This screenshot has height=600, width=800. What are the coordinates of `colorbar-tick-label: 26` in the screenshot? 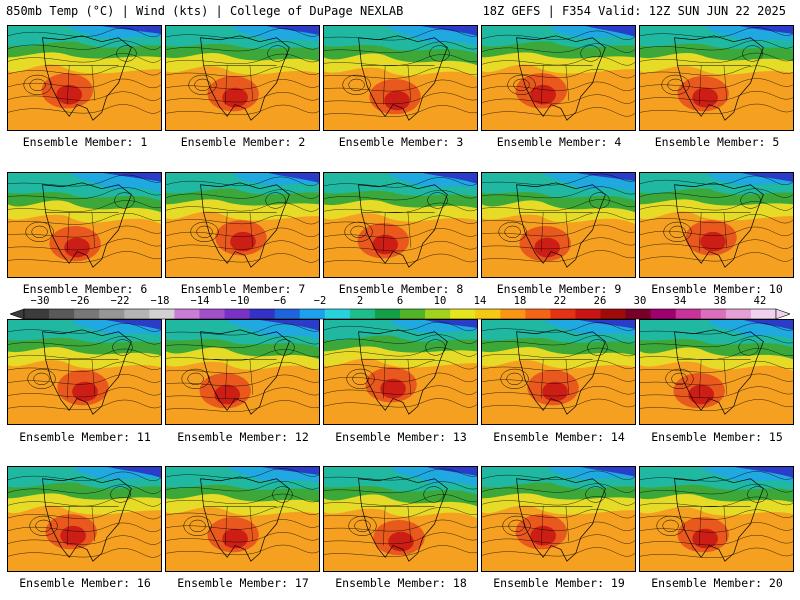 It's located at (600, 301).